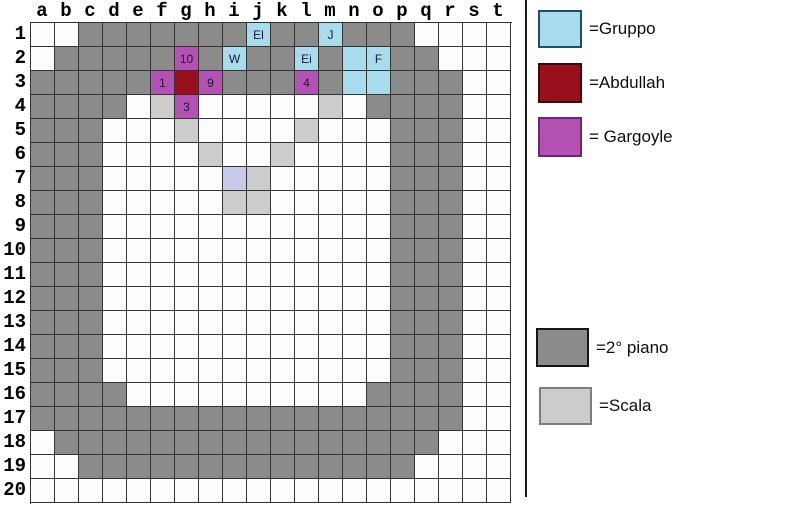 Image resolution: width=793 pixels, height=516 pixels. What do you see at coordinates (283, 467) in the screenshot?
I see `grid-cell-k19` at bounding box center [283, 467].